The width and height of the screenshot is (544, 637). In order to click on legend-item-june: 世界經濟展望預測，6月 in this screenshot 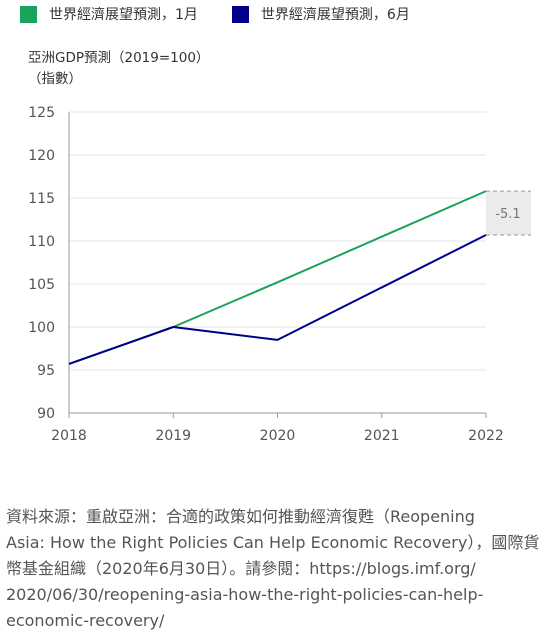, I will do `click(320, 14)`.